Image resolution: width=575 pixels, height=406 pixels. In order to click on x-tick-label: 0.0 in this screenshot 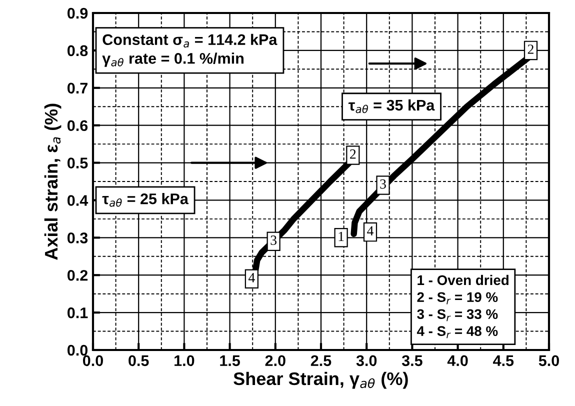, I will do `click(92, 360)`.